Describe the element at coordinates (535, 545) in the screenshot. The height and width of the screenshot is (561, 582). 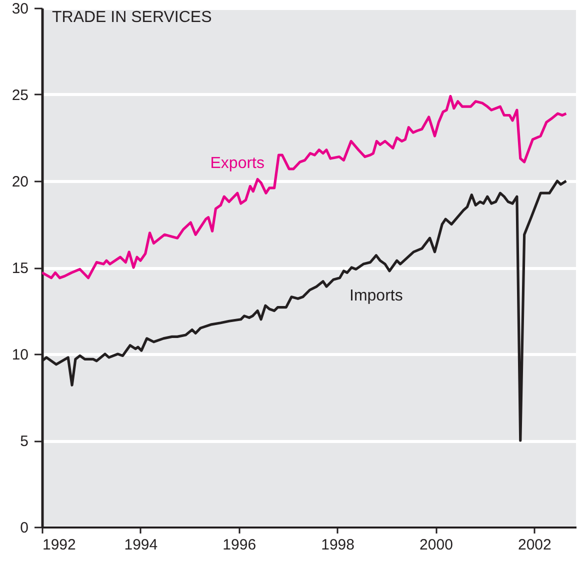
I see `x-tick-label: 2002` at that location.